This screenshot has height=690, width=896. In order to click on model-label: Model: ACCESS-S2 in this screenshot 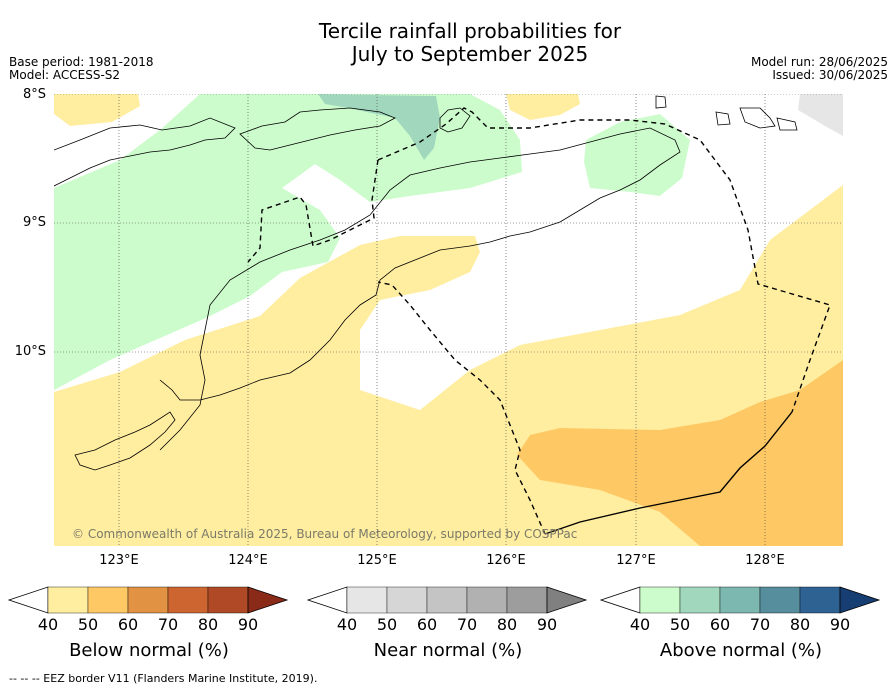, I will do `click(65, 75)`.